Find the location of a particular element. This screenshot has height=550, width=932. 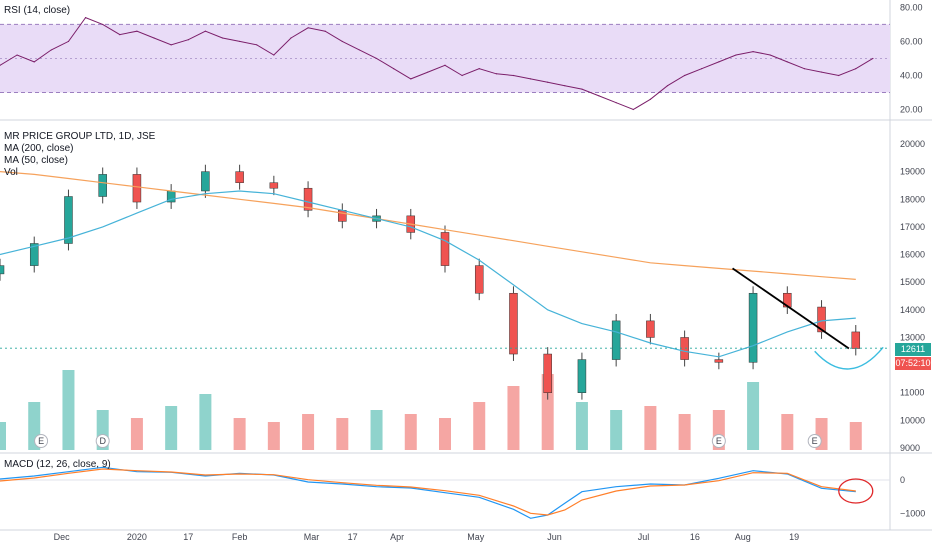

time-tick-label: Jul is located at coordinates (644, 537).